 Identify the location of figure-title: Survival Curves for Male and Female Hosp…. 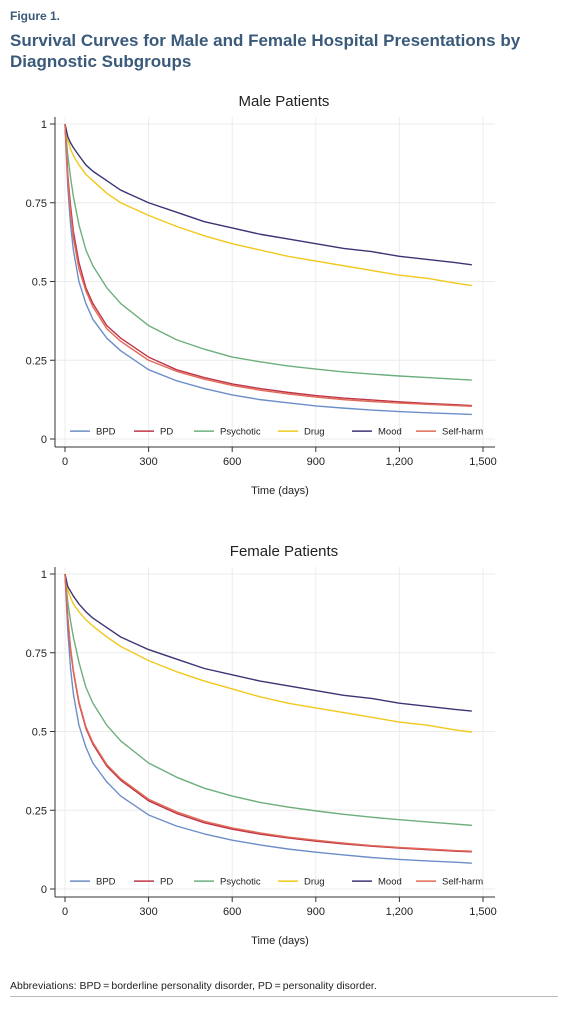
(265, 51).